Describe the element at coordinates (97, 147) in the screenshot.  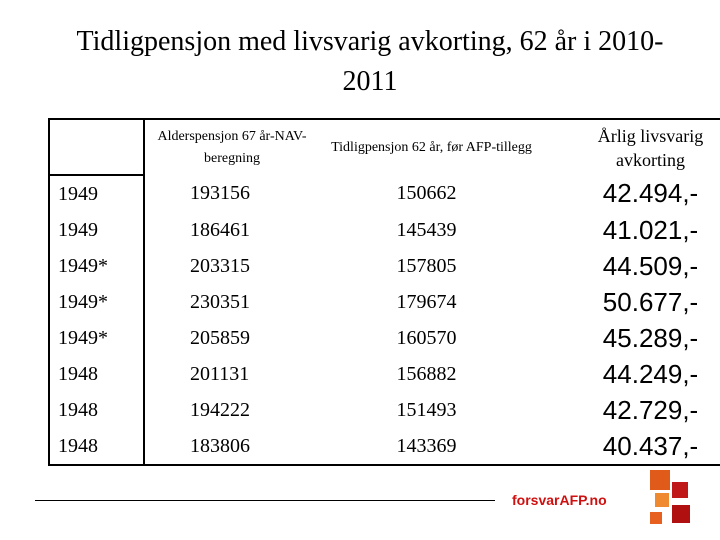
I see `column-header` at that location.